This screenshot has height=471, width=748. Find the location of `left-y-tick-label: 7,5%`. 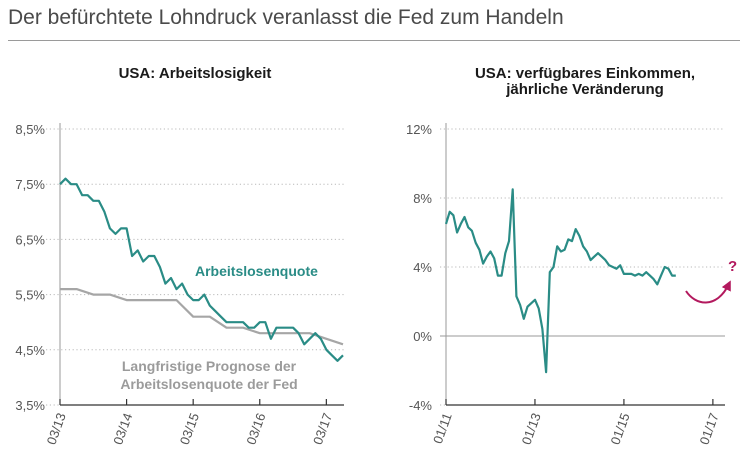

left-y-tick-label: 7,5% is located at coordinates (30, 184).